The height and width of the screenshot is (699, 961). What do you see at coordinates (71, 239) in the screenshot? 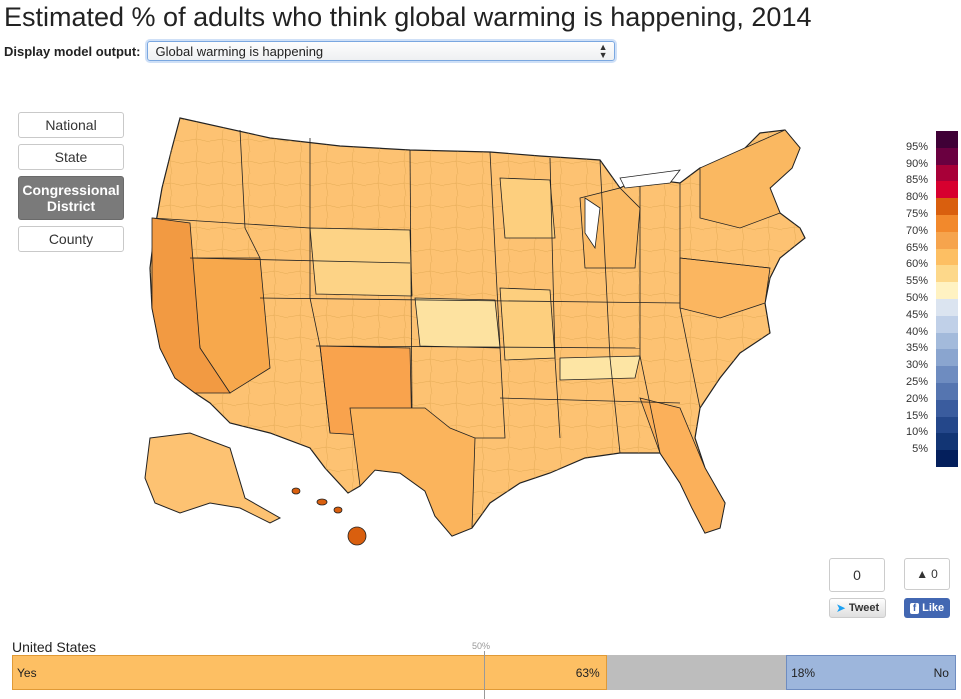
I see `level-button-county: County` at bounding box center [71, 239].